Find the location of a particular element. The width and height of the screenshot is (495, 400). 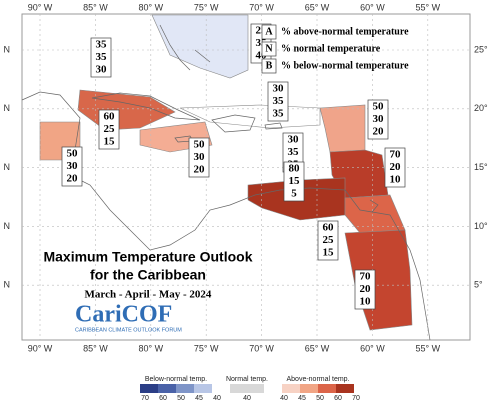

lat-label: 25° is located at coordinates (481, 49).